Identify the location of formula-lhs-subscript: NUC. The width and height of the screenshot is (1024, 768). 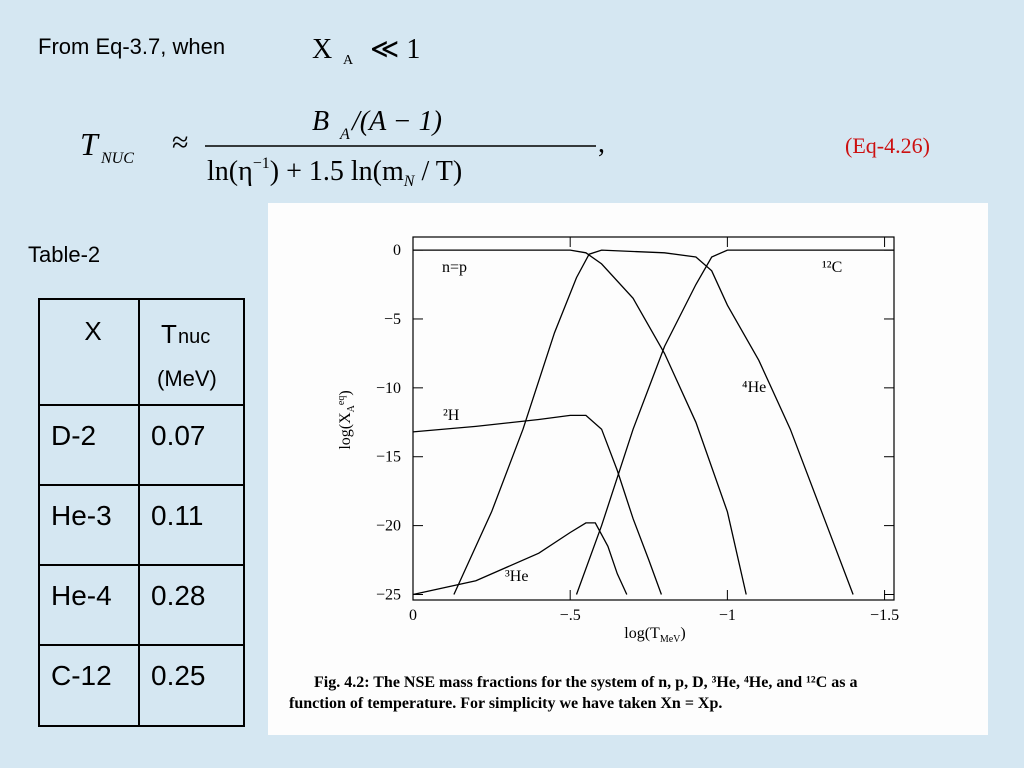
(117, 158).